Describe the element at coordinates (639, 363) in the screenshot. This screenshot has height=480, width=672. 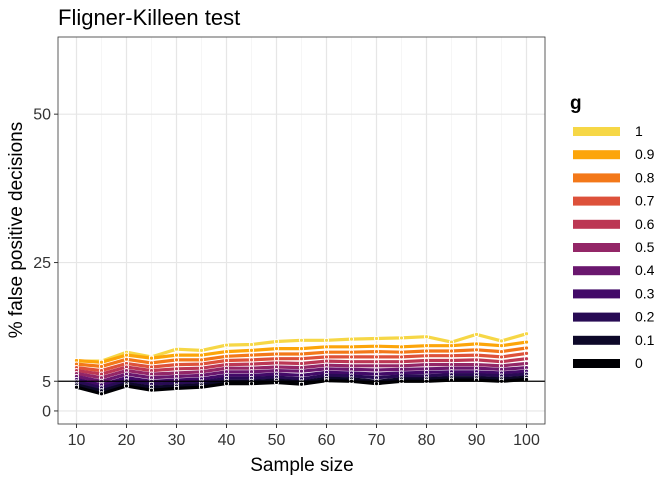
I see `legend-label-g-0: 0` at that location.